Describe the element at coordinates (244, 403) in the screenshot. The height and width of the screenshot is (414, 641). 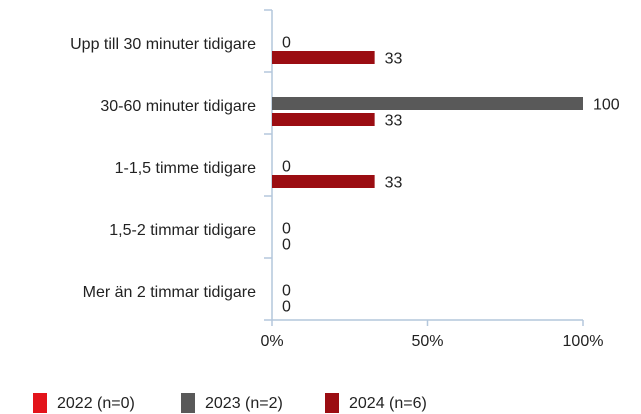
I see `legend-label: 2023 (n=2)` at that location.